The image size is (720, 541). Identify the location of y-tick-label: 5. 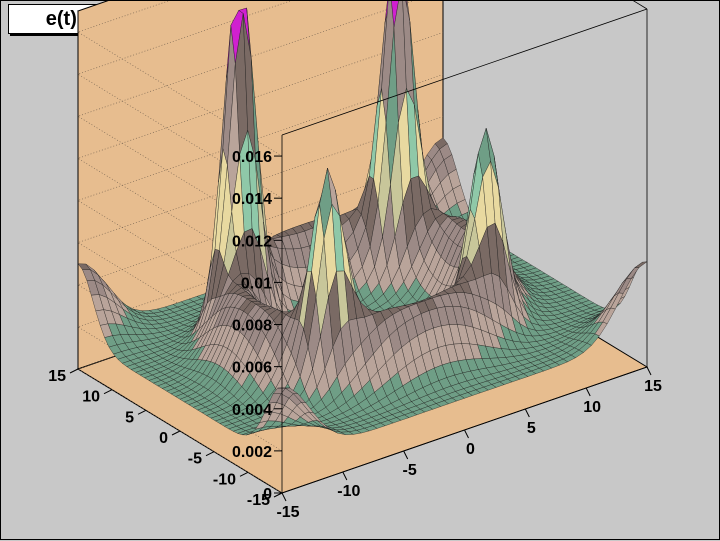
(129, 417).